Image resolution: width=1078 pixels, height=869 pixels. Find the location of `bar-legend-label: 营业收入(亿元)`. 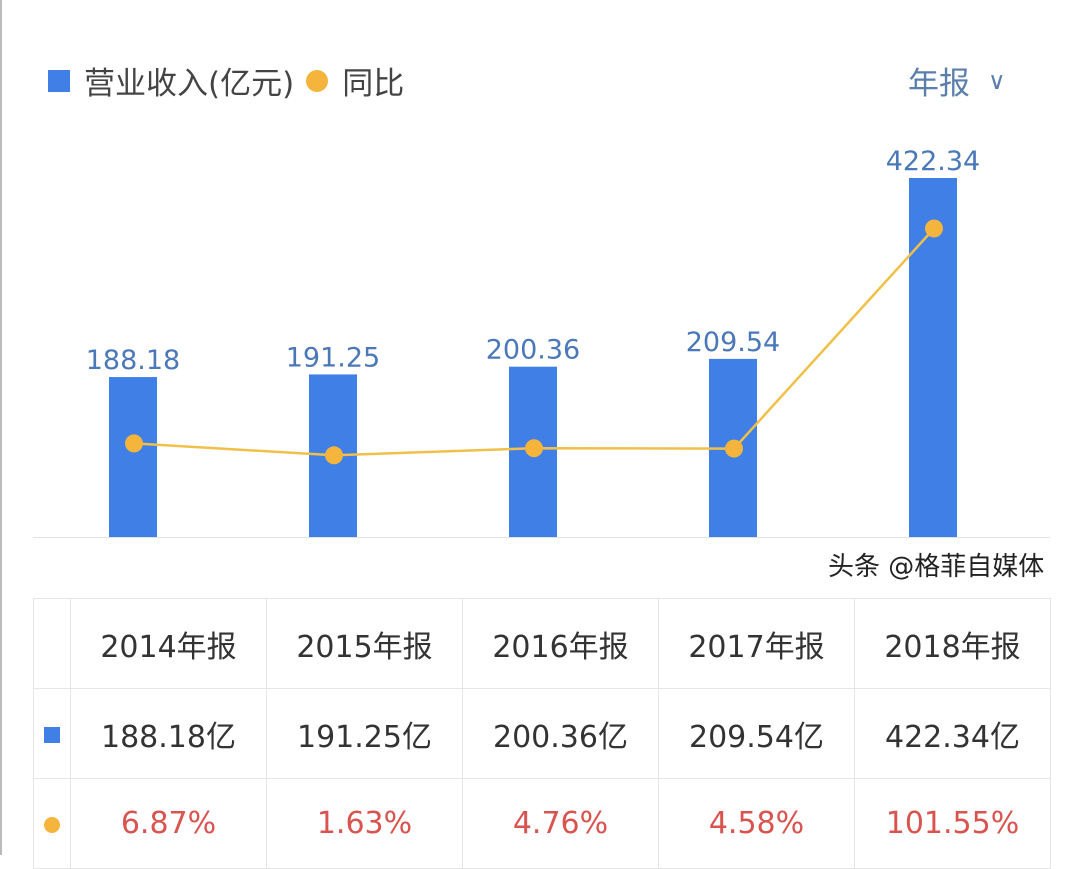

bar-legend-label: 营业收入(亿元) is located at coordinates (189, 84).